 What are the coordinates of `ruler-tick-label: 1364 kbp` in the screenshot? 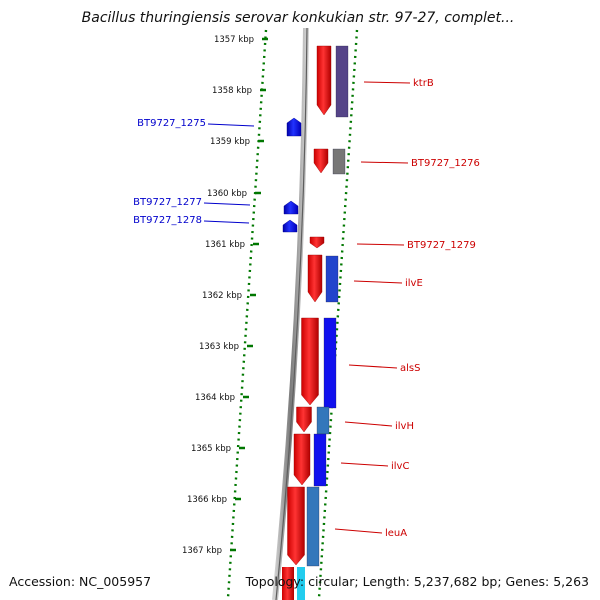 It's located at (215, 398).